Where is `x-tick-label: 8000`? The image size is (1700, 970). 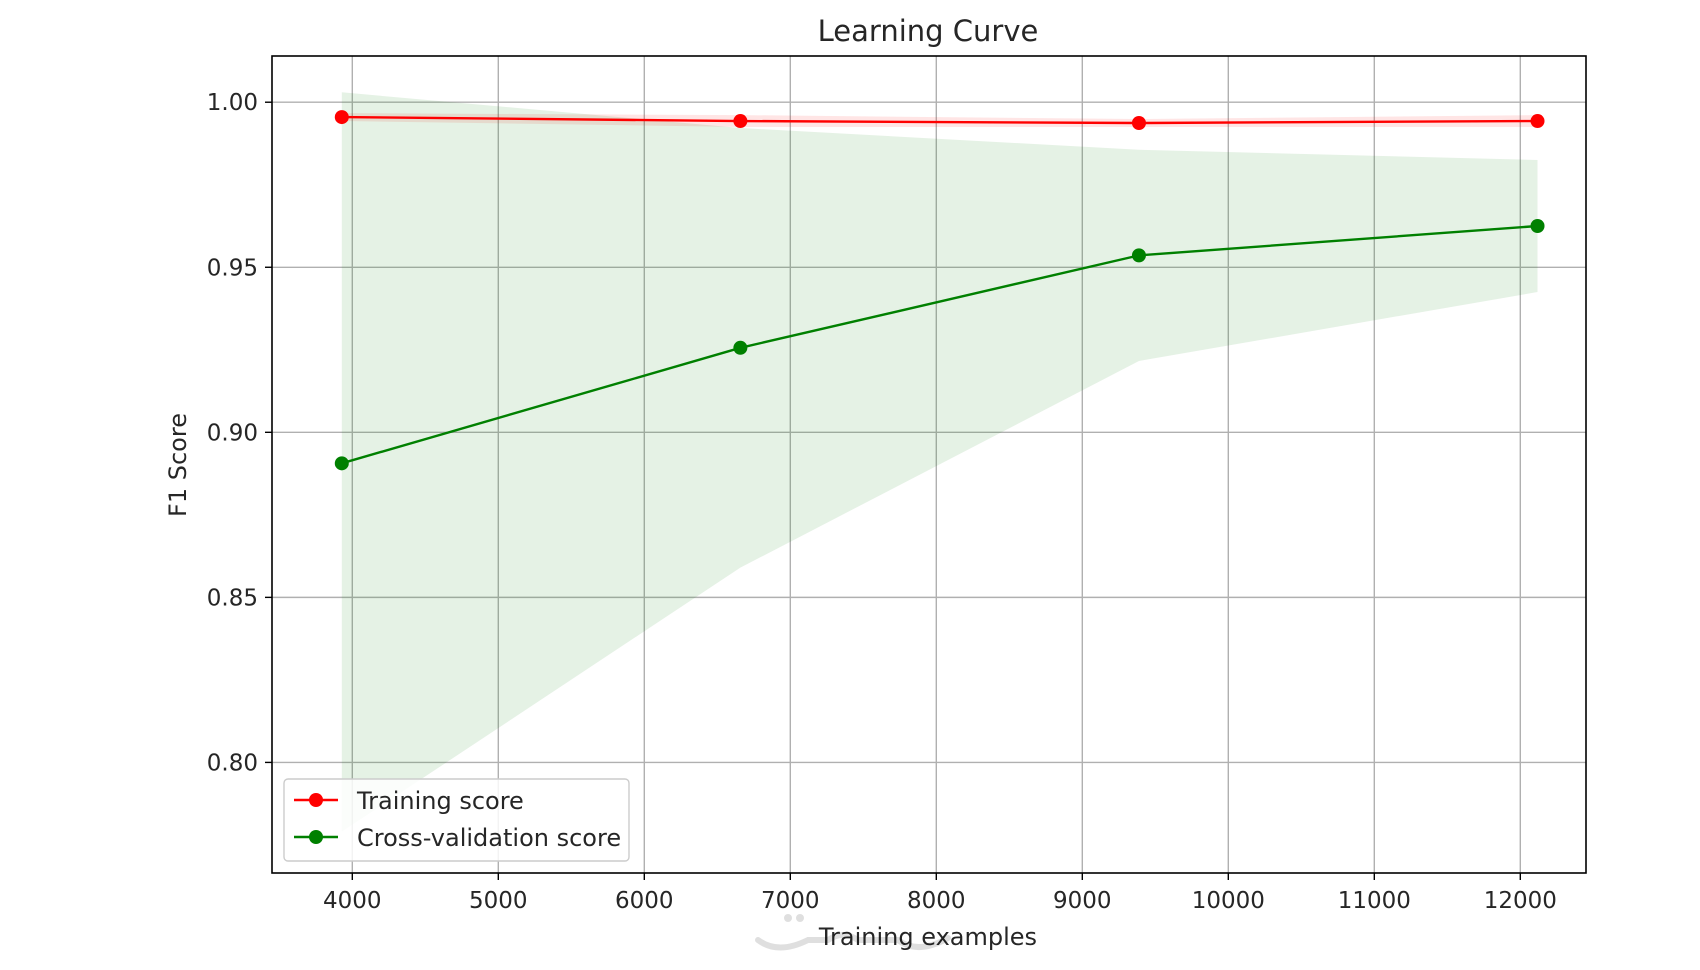 x-tick-label: 8000 is located at coordinates (936, 901).